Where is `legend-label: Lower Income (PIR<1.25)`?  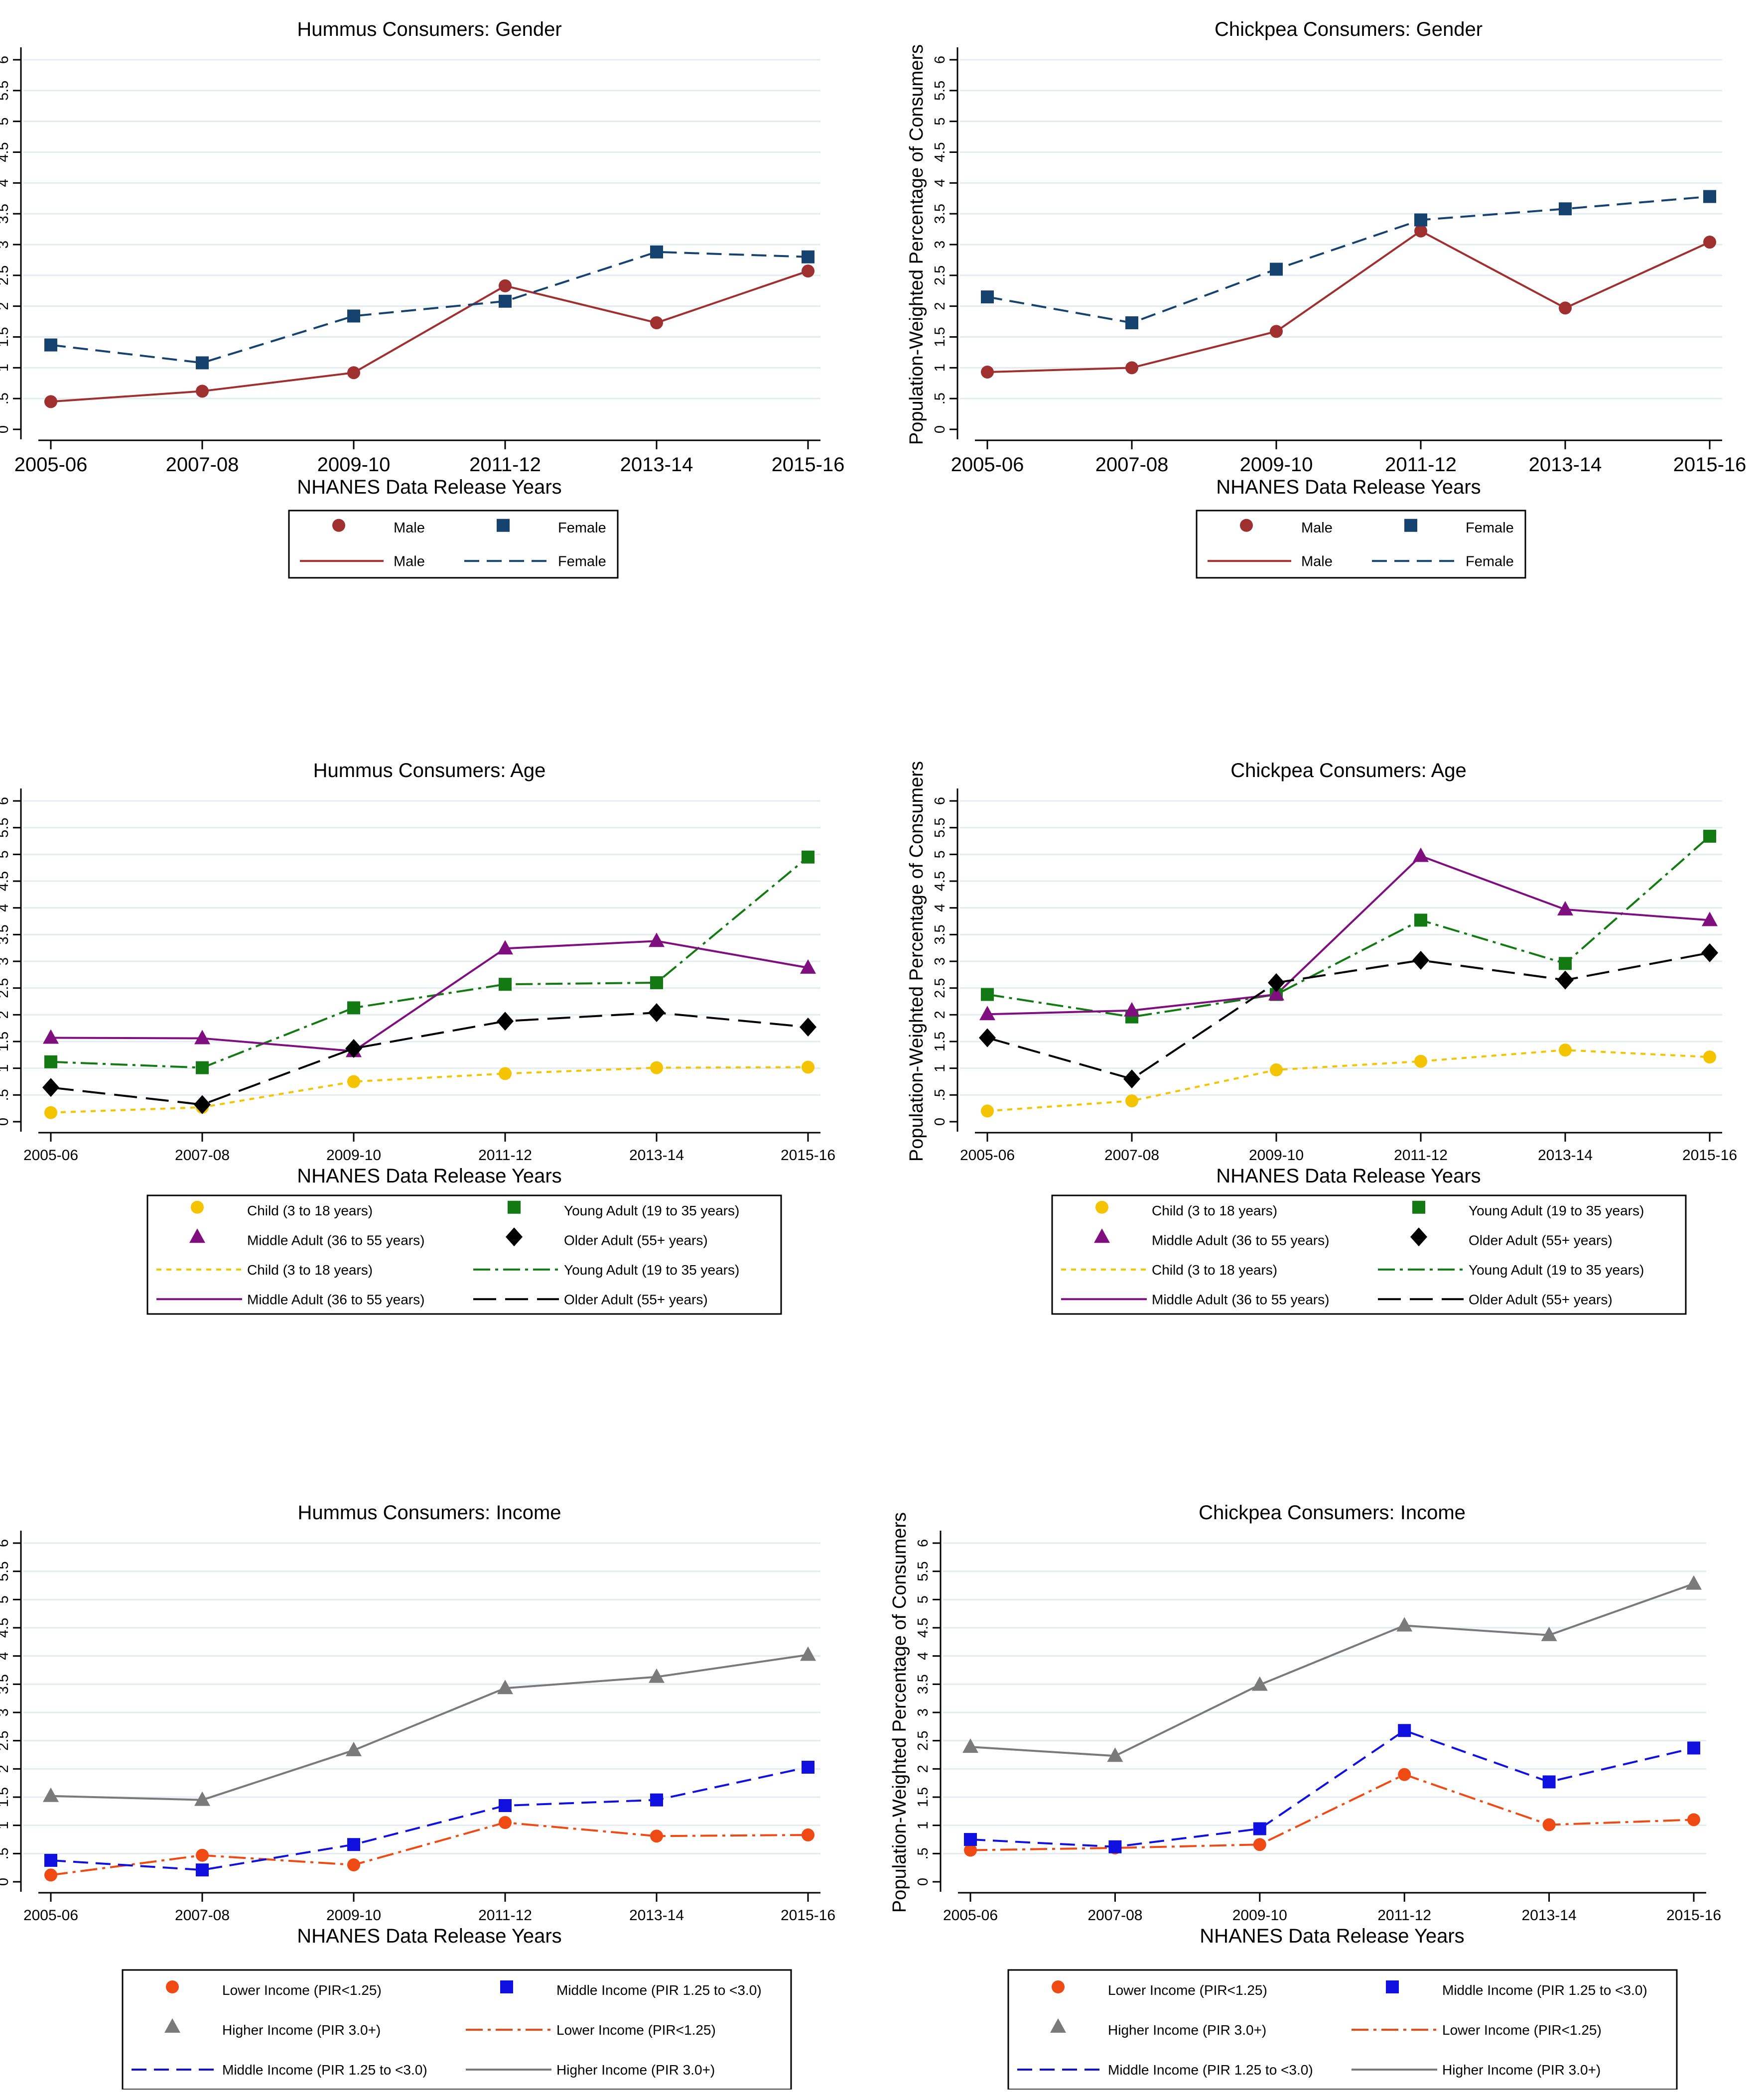
legend-label: Lower Income (PIR<1.25) is located at coordinates (1187, 1990).